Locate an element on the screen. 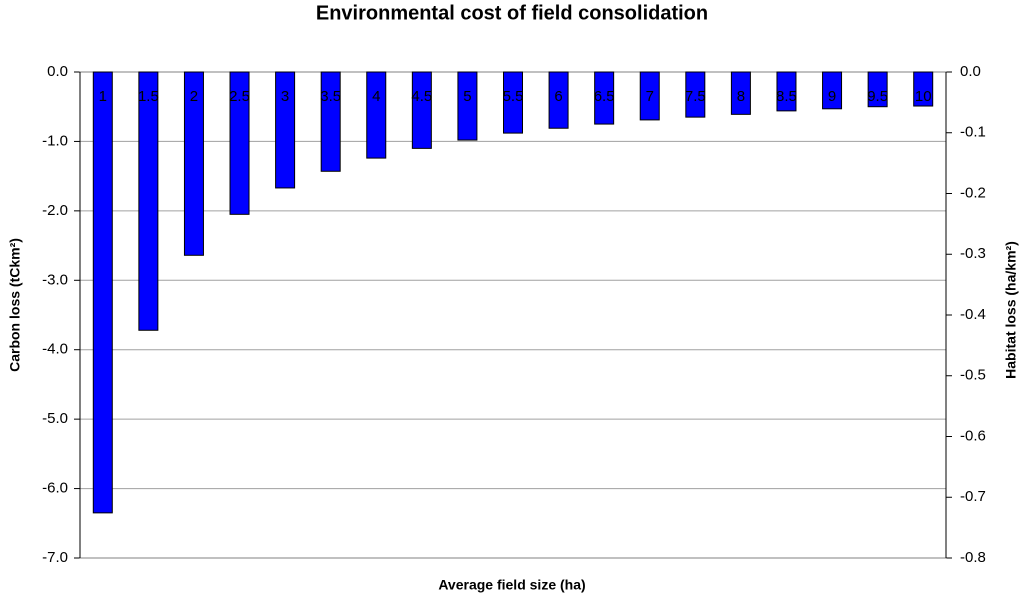  y-tick-label: -7.0 is located at coordinates (55, 557).